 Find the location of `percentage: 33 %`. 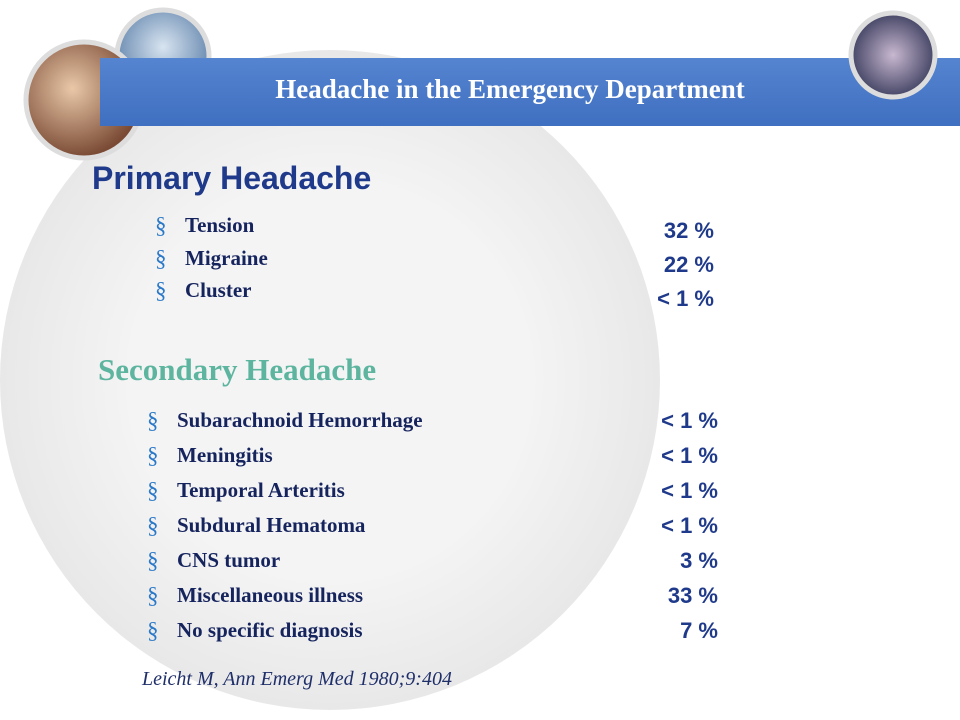

percentage: 33 % is located at coordinates (692, 595).